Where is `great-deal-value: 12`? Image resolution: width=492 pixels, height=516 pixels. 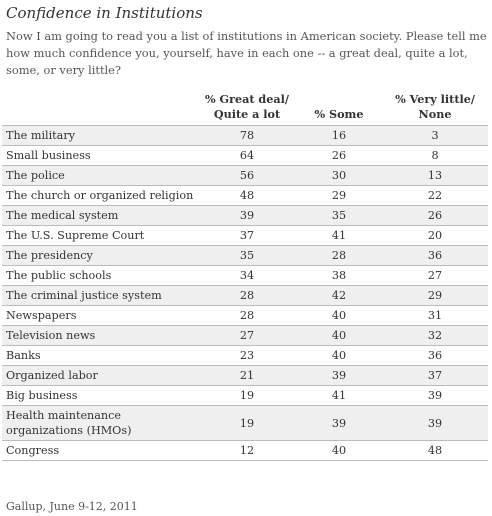
great-deal-value: 12 is located at coordinates (247, 450).